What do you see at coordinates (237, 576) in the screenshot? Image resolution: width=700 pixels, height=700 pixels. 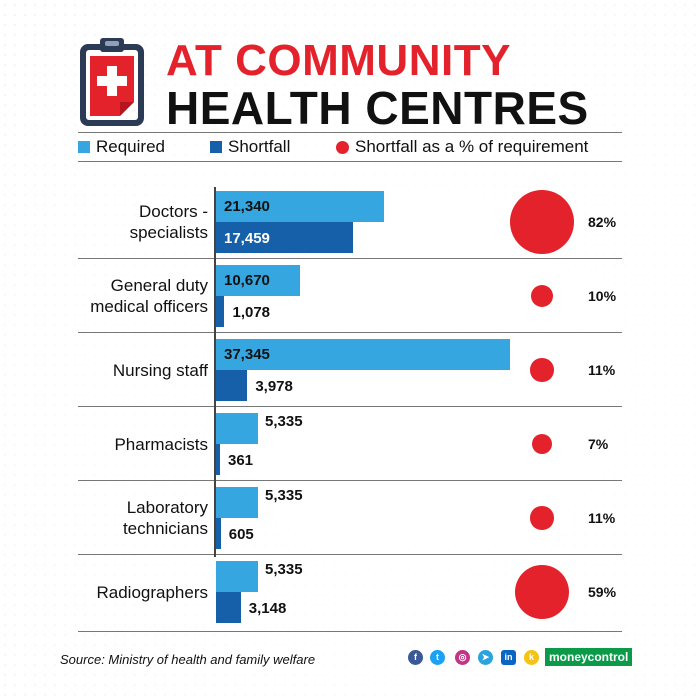 I see `bar-required-radiographers` at bounding box center [237, 576].